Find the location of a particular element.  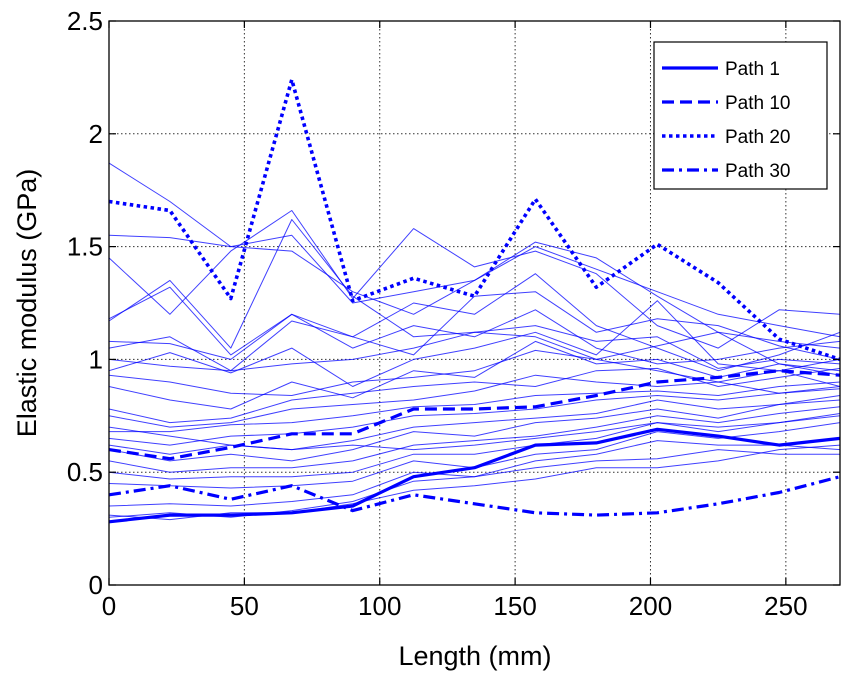

y-axis-label: Elastic modulus (GPa) is located at coordinates (27, 303).